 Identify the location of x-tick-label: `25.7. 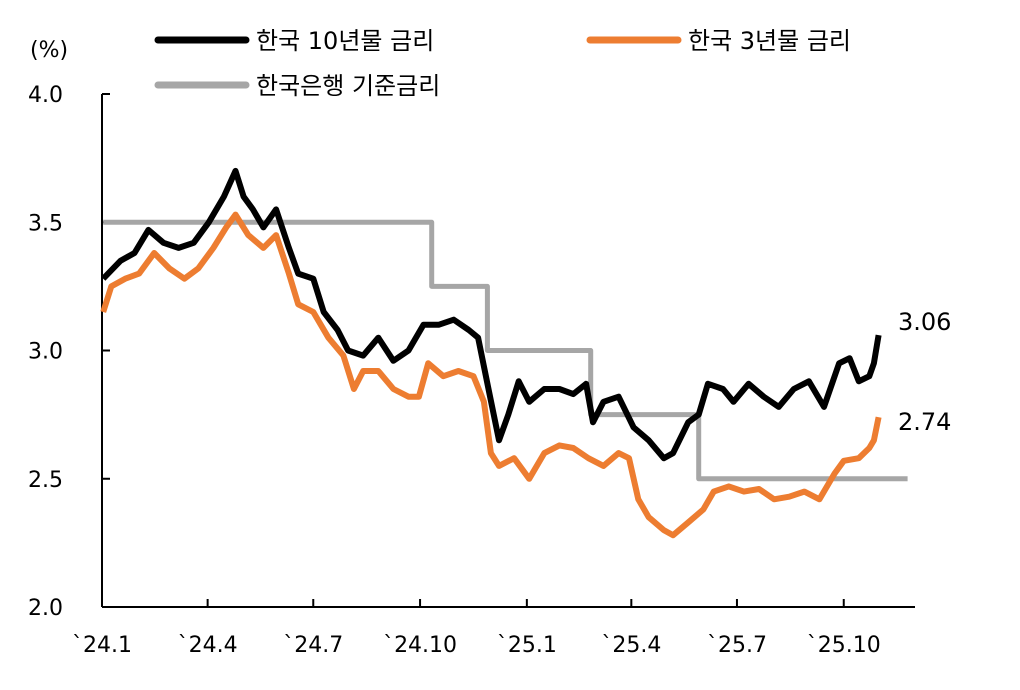
(737, 645).